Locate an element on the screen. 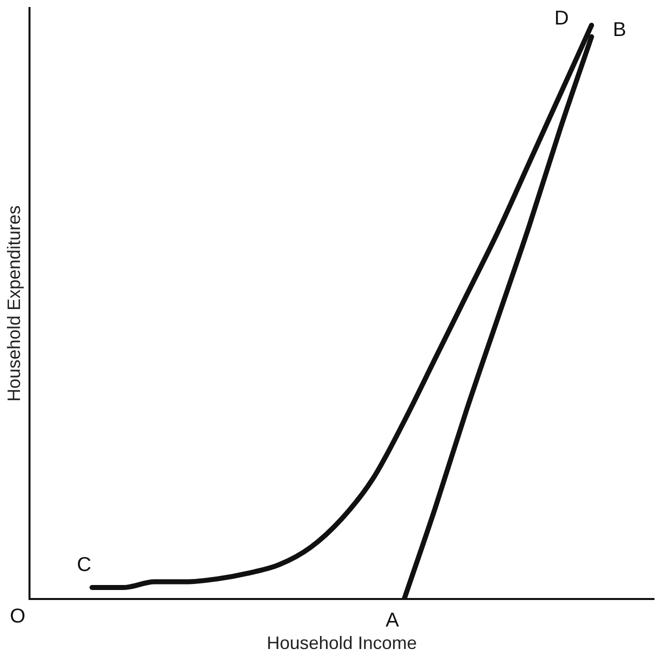  y-axis-title: Household Expenditures is located at coordinates (14, 303).